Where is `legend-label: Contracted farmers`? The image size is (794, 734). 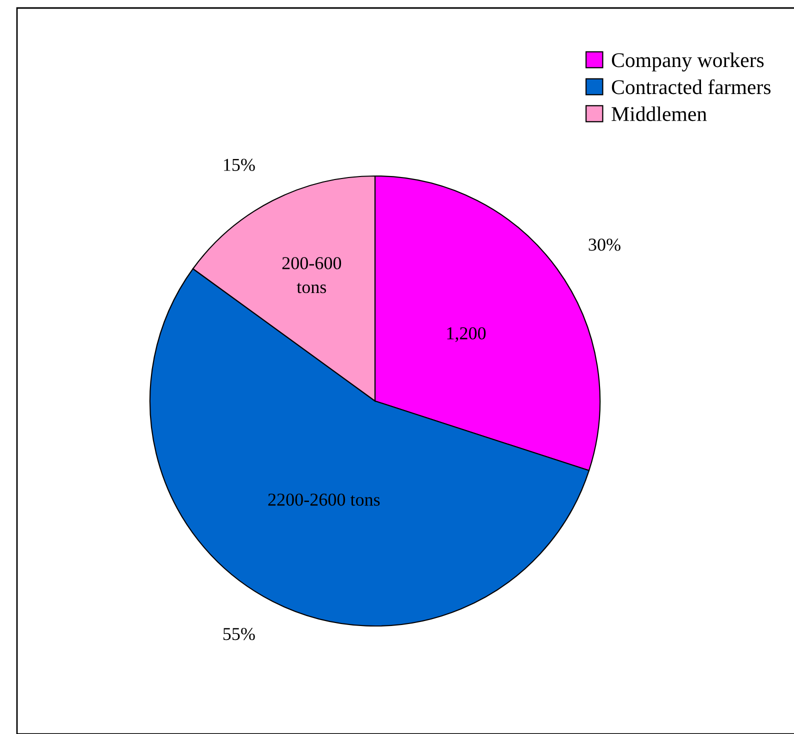 legend-label: Contracted farmers is located at coordinates (691, 86).